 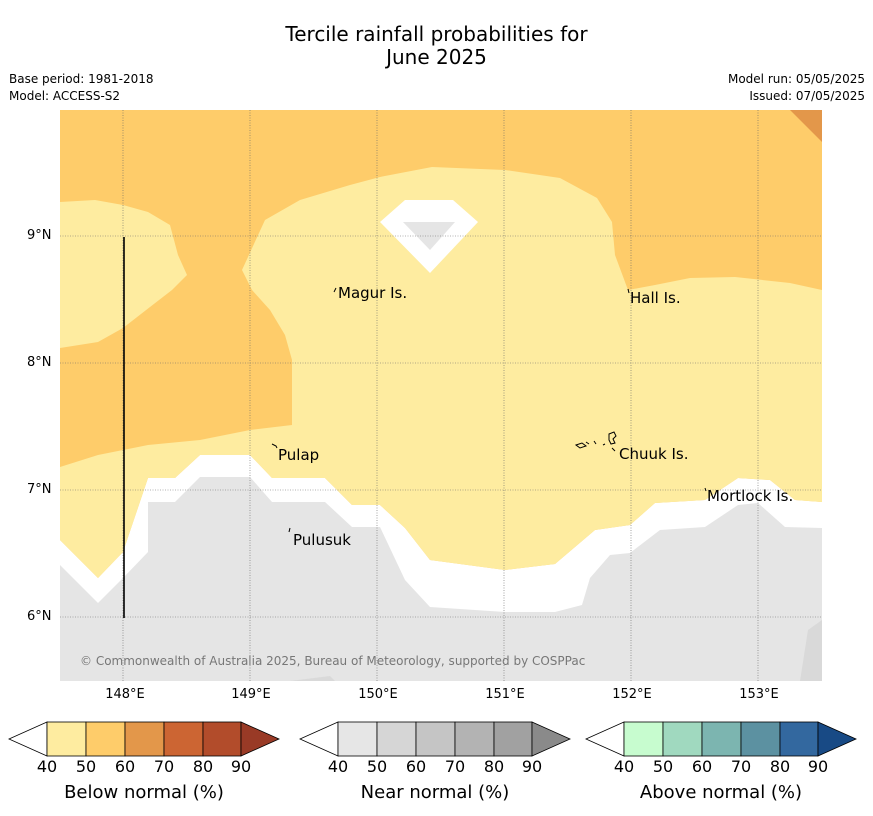 I want to click on near-tick-50: 50, so click(x=377, y=766).